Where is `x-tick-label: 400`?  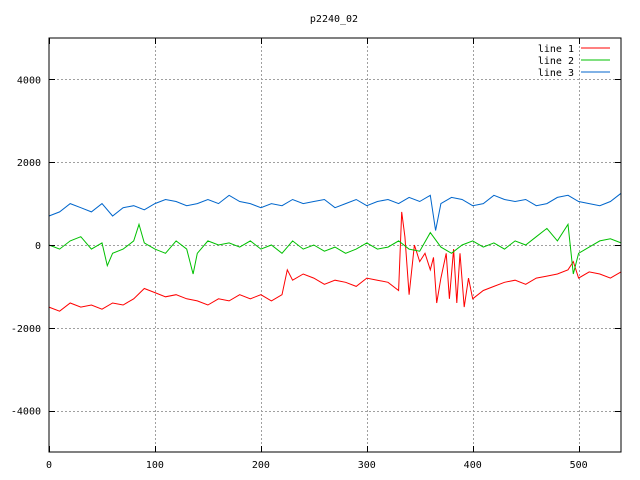
x-tick-label: 400 is located at coordinates (473, 465).